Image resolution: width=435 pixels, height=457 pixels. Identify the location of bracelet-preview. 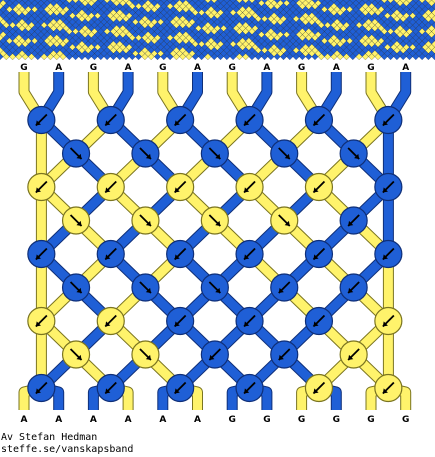
(217, 30).